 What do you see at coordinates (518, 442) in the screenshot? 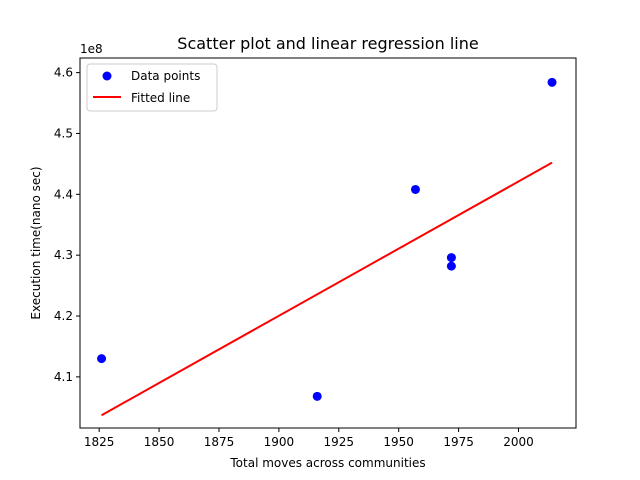
I see `x-tick-label: 2000` at bounding box center [518, 442].